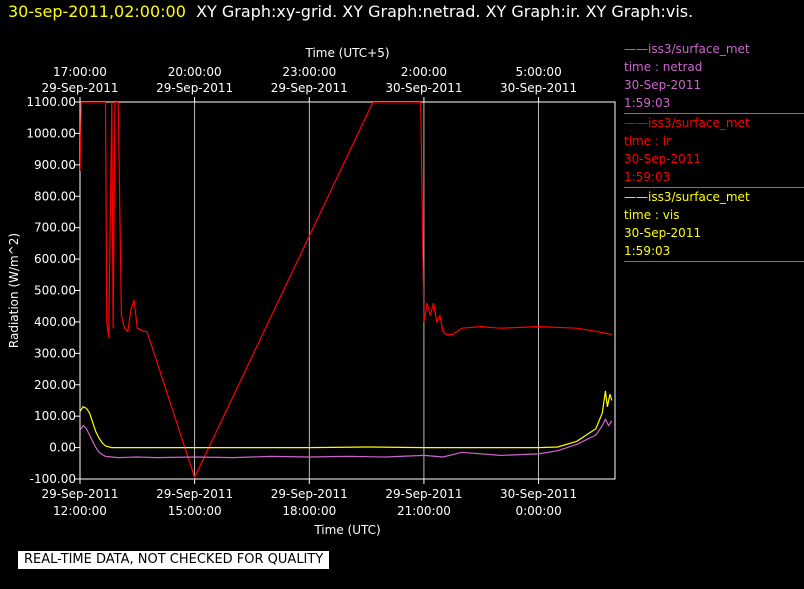 The width and height of the screenshot is (804, 589). What do you see at coordinates (309, 511) in the screenshot?
I see `x-tick-label-bottom-time: 18:00:00` at bounding box center [309, 511].